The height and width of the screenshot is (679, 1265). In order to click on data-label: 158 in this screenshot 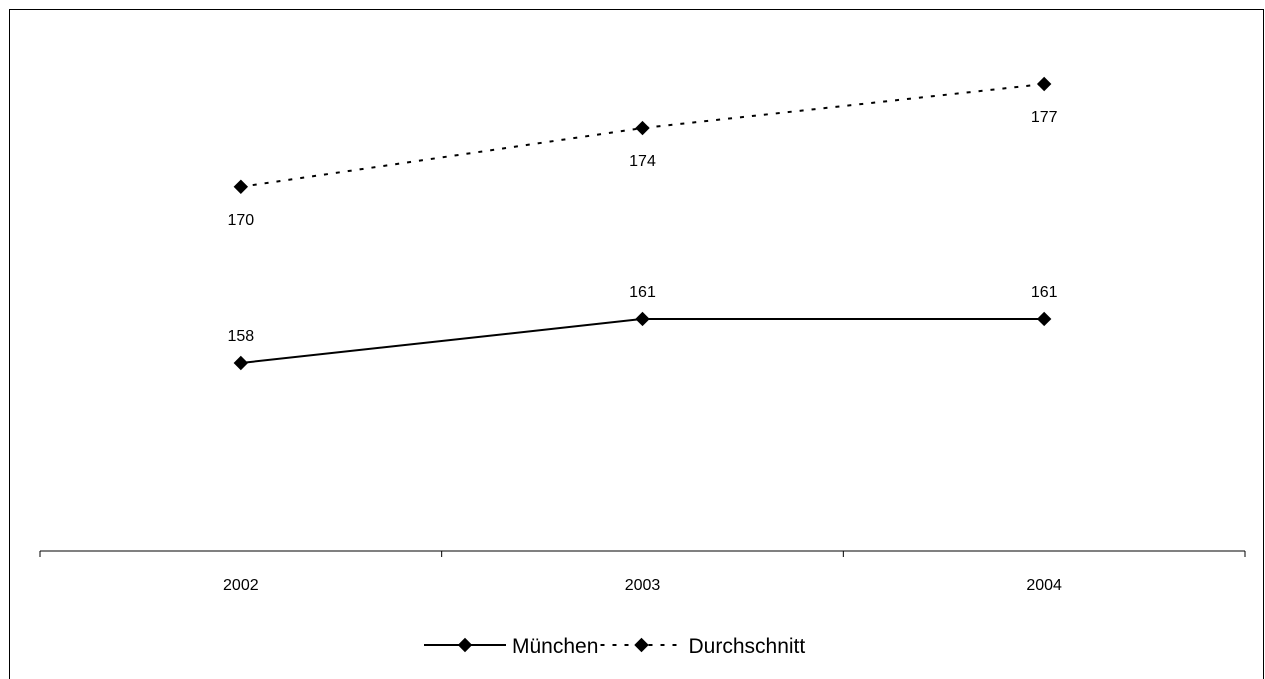, I will do `click(240, 336)`.